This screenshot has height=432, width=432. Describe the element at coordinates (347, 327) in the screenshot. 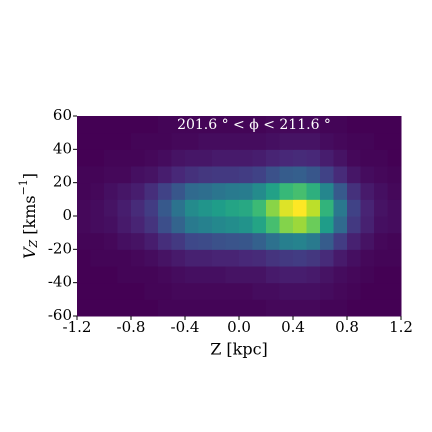

I see `x-tick-label: 0.8` at that location.